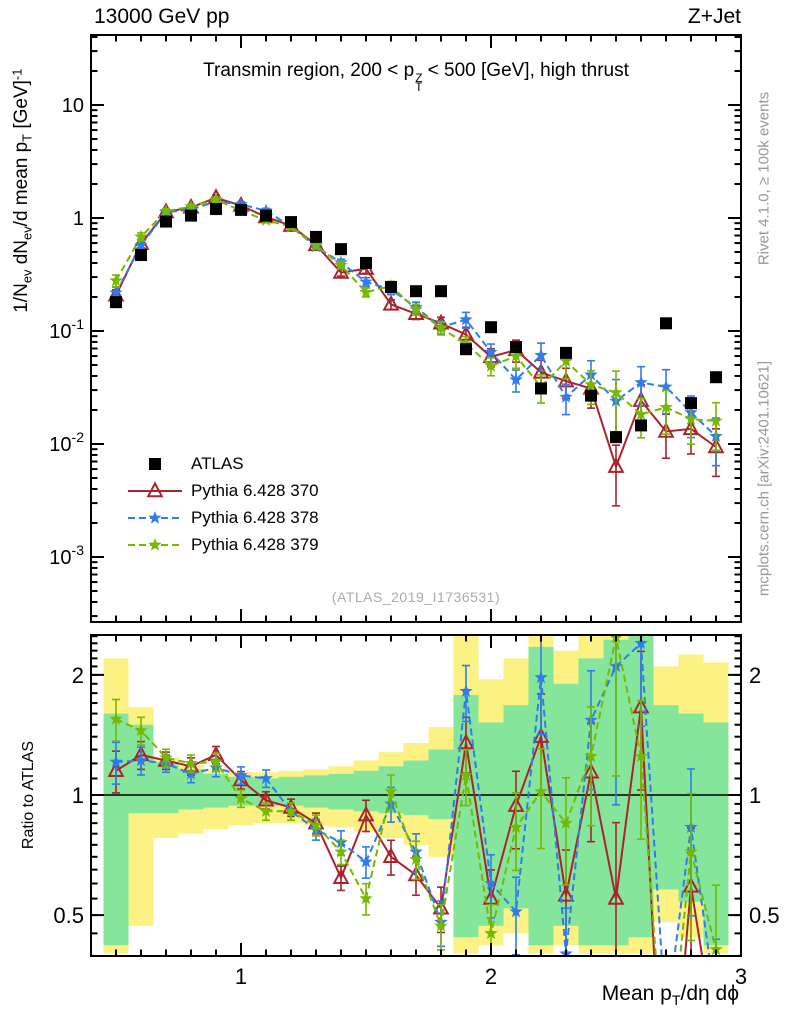 The height and width of the screenshot is (1024, 786). Describe the element at coordinates (155, 463) in the screenshot. I see `legend-marker-square` at that location.